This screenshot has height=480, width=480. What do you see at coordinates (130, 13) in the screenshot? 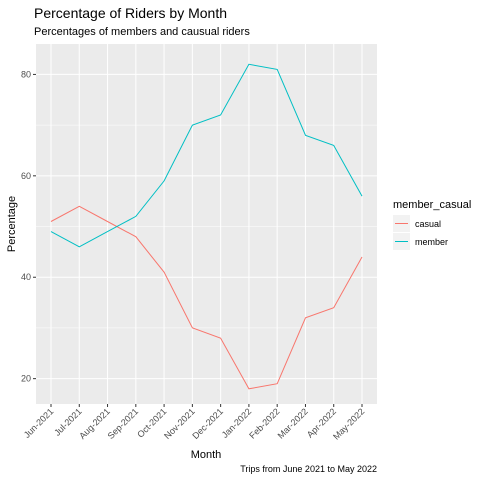
I see `chart-title: Percentage of Riders by Month` at bounding box center [130, 13].